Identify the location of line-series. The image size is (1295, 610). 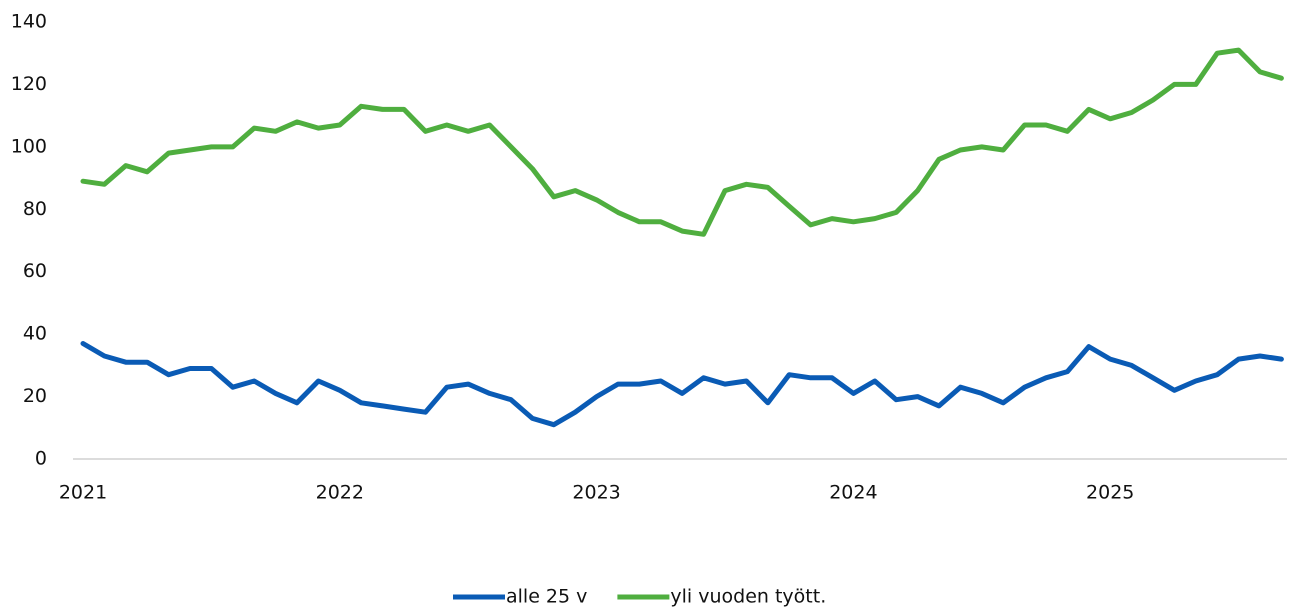
(682, 384).